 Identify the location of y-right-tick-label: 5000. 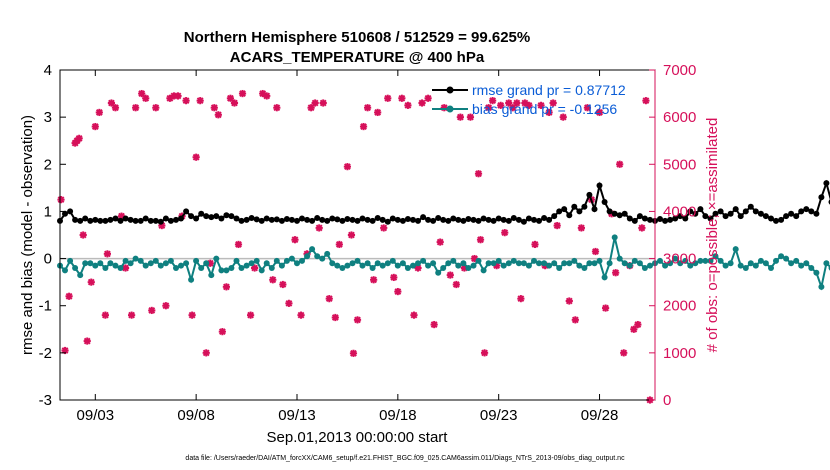
(679, 164).